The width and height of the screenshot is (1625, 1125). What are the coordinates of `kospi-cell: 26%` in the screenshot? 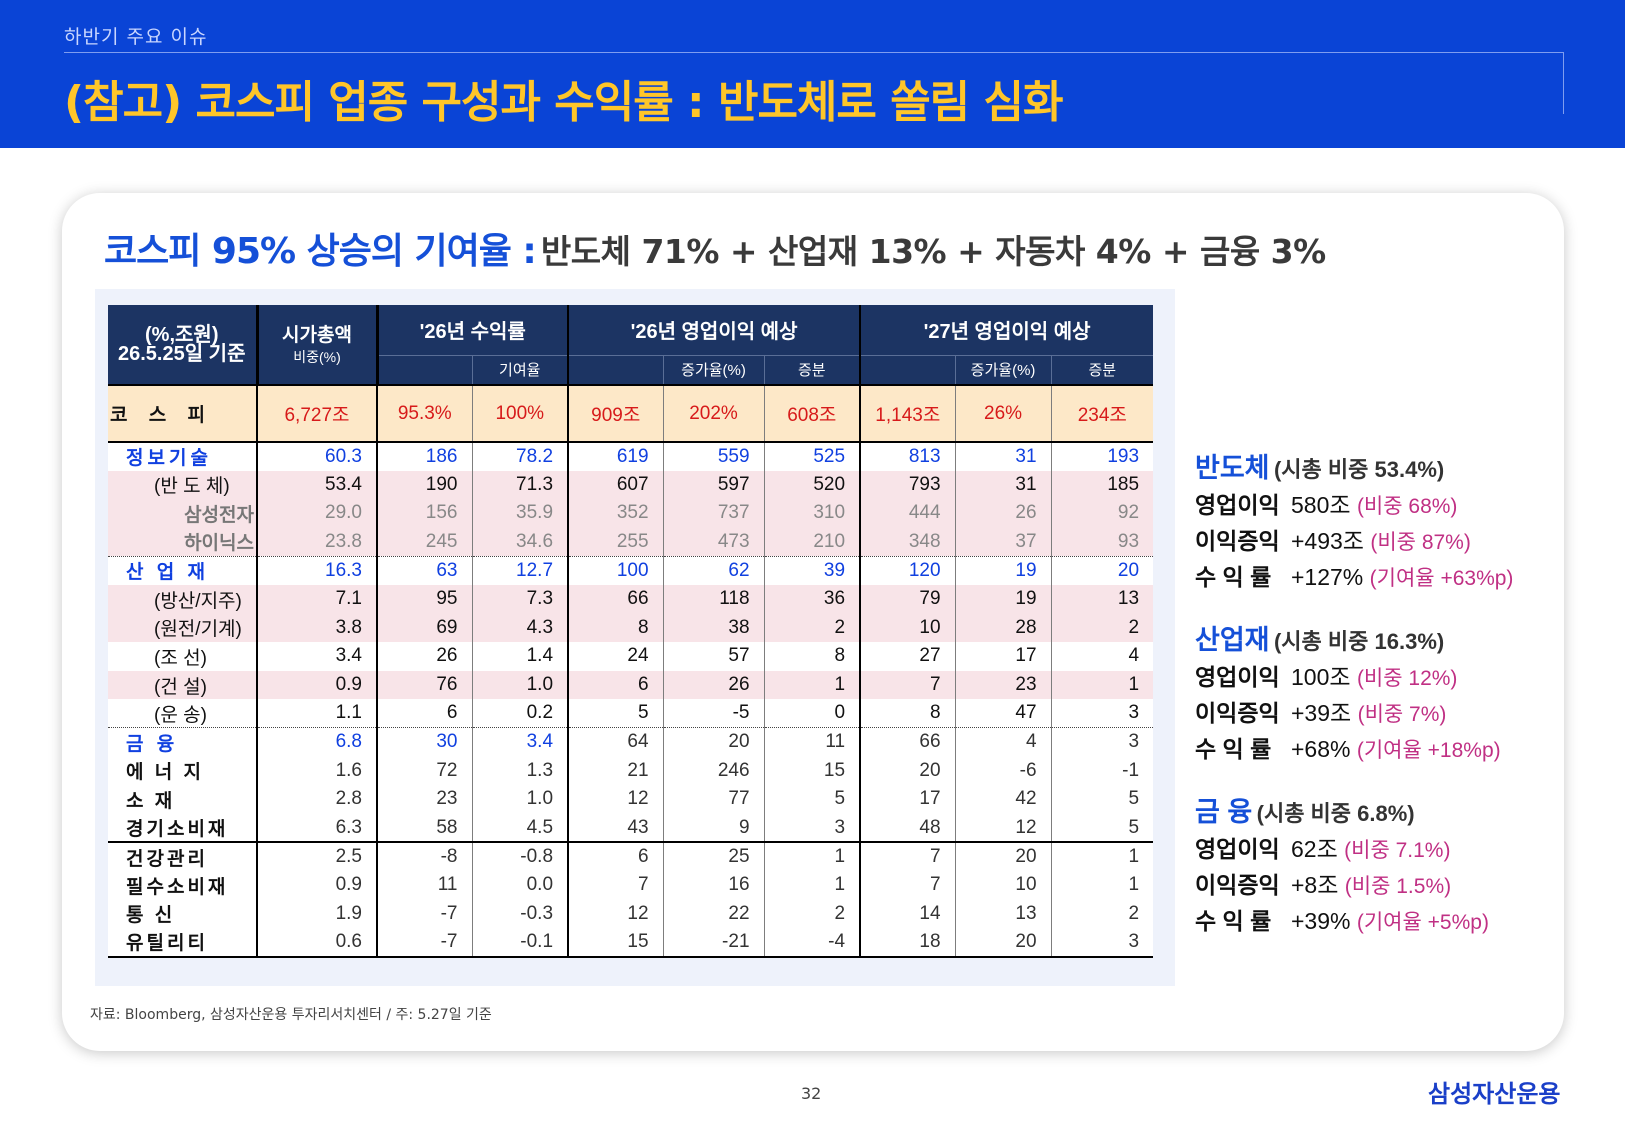 It's located at (1003, 413).